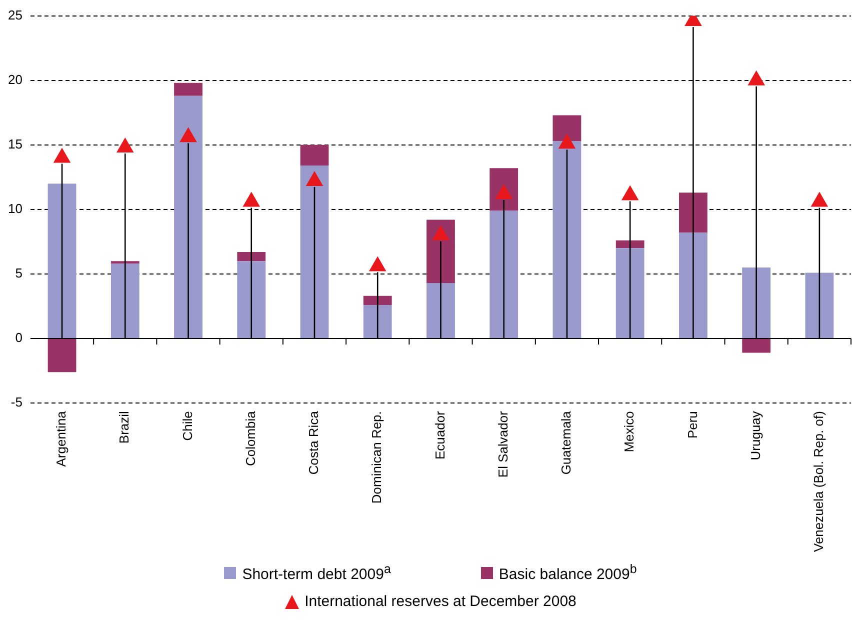  What do you see at coordinates (376, 457) in the screenshot?
I see `x-tick-label: Dominican Rep.` at bounding box center [376, 457].